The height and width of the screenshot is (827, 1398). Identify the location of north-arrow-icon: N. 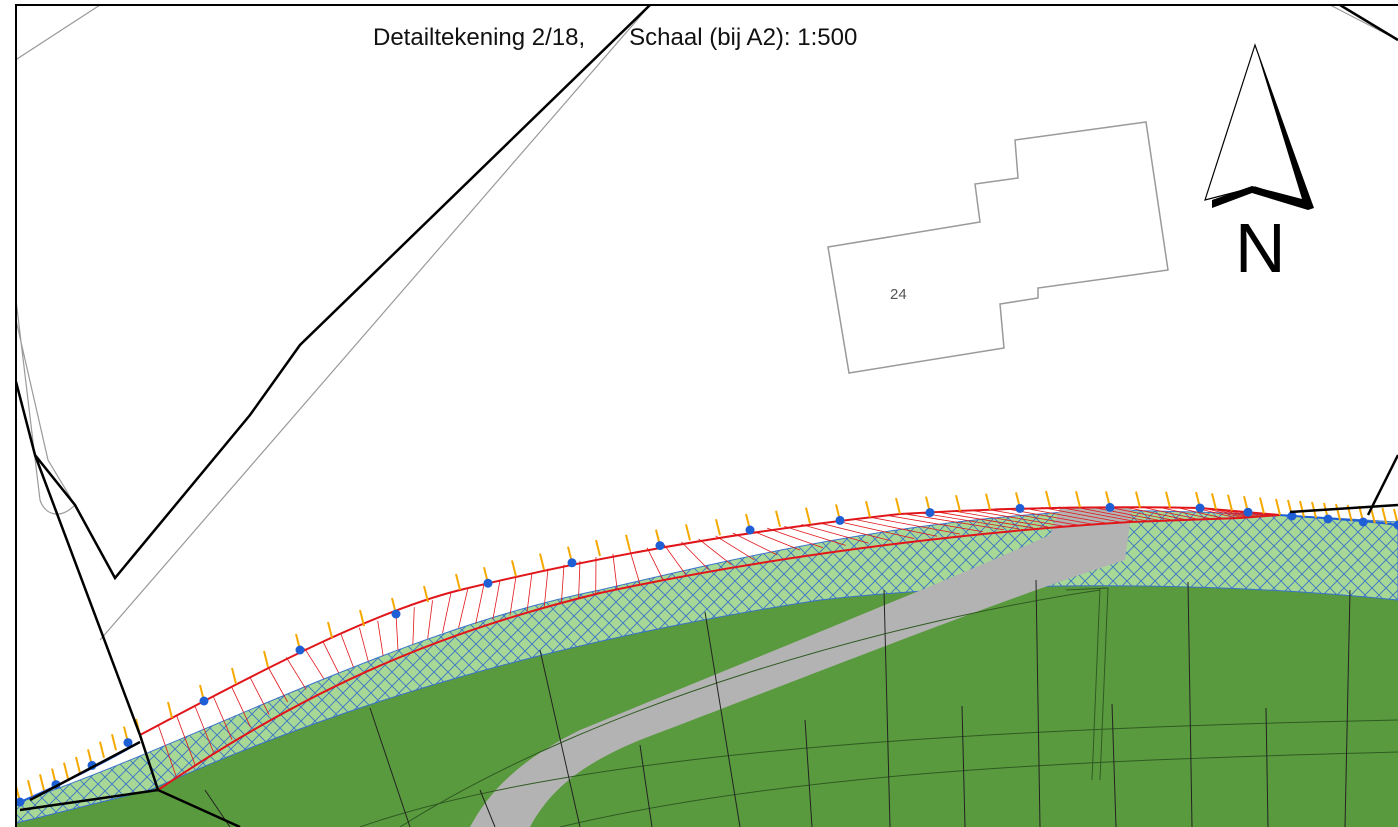
(1259, 165).